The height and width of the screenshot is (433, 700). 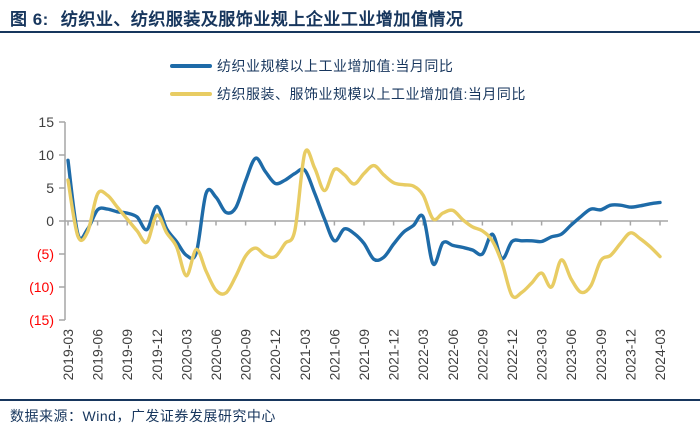 I want to click on legend-line-swatch-yellow, so click(x=191, y=93).